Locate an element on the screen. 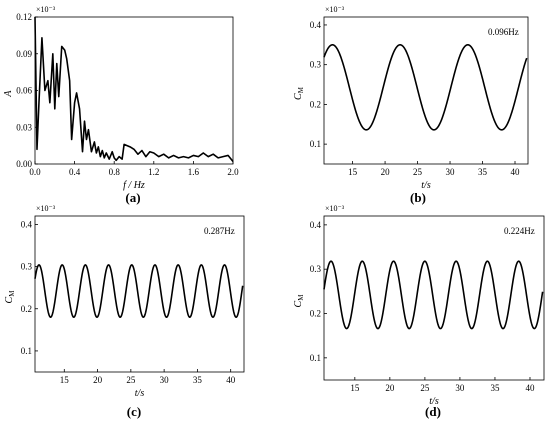 Image resolution: width=550 pixels, height=430 pixels. panel-label: (b) is located at coordinates (418, 197).